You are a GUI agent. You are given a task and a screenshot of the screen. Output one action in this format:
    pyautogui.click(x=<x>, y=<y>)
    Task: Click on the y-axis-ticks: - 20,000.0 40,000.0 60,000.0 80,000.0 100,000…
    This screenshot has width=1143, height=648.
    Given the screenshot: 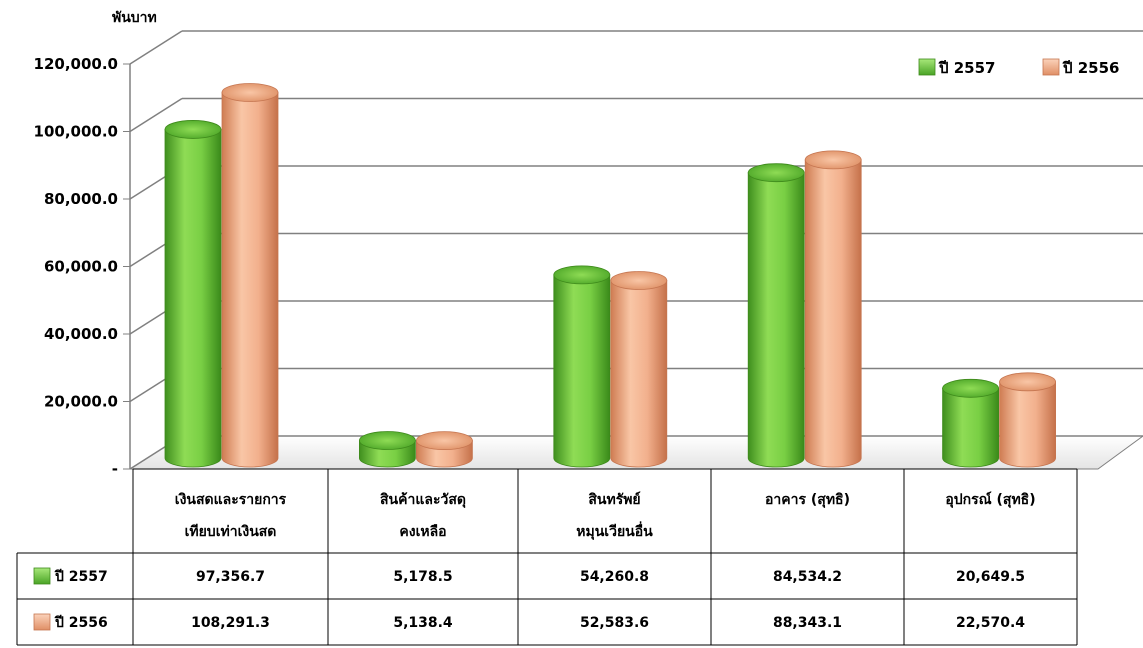 What is the action you would take?
    pyautogui.click(x=82, y=266)
    